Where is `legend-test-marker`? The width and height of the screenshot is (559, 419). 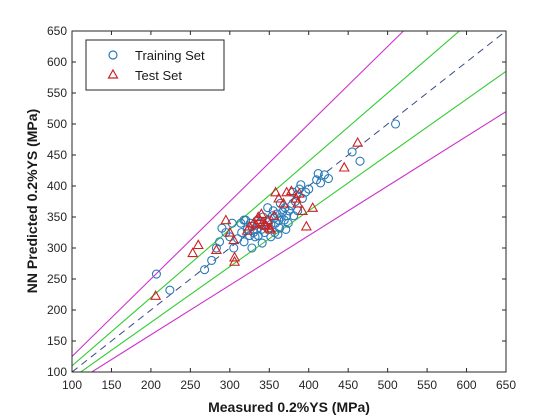
legend-test-marker is located at coordinates (113, 73).